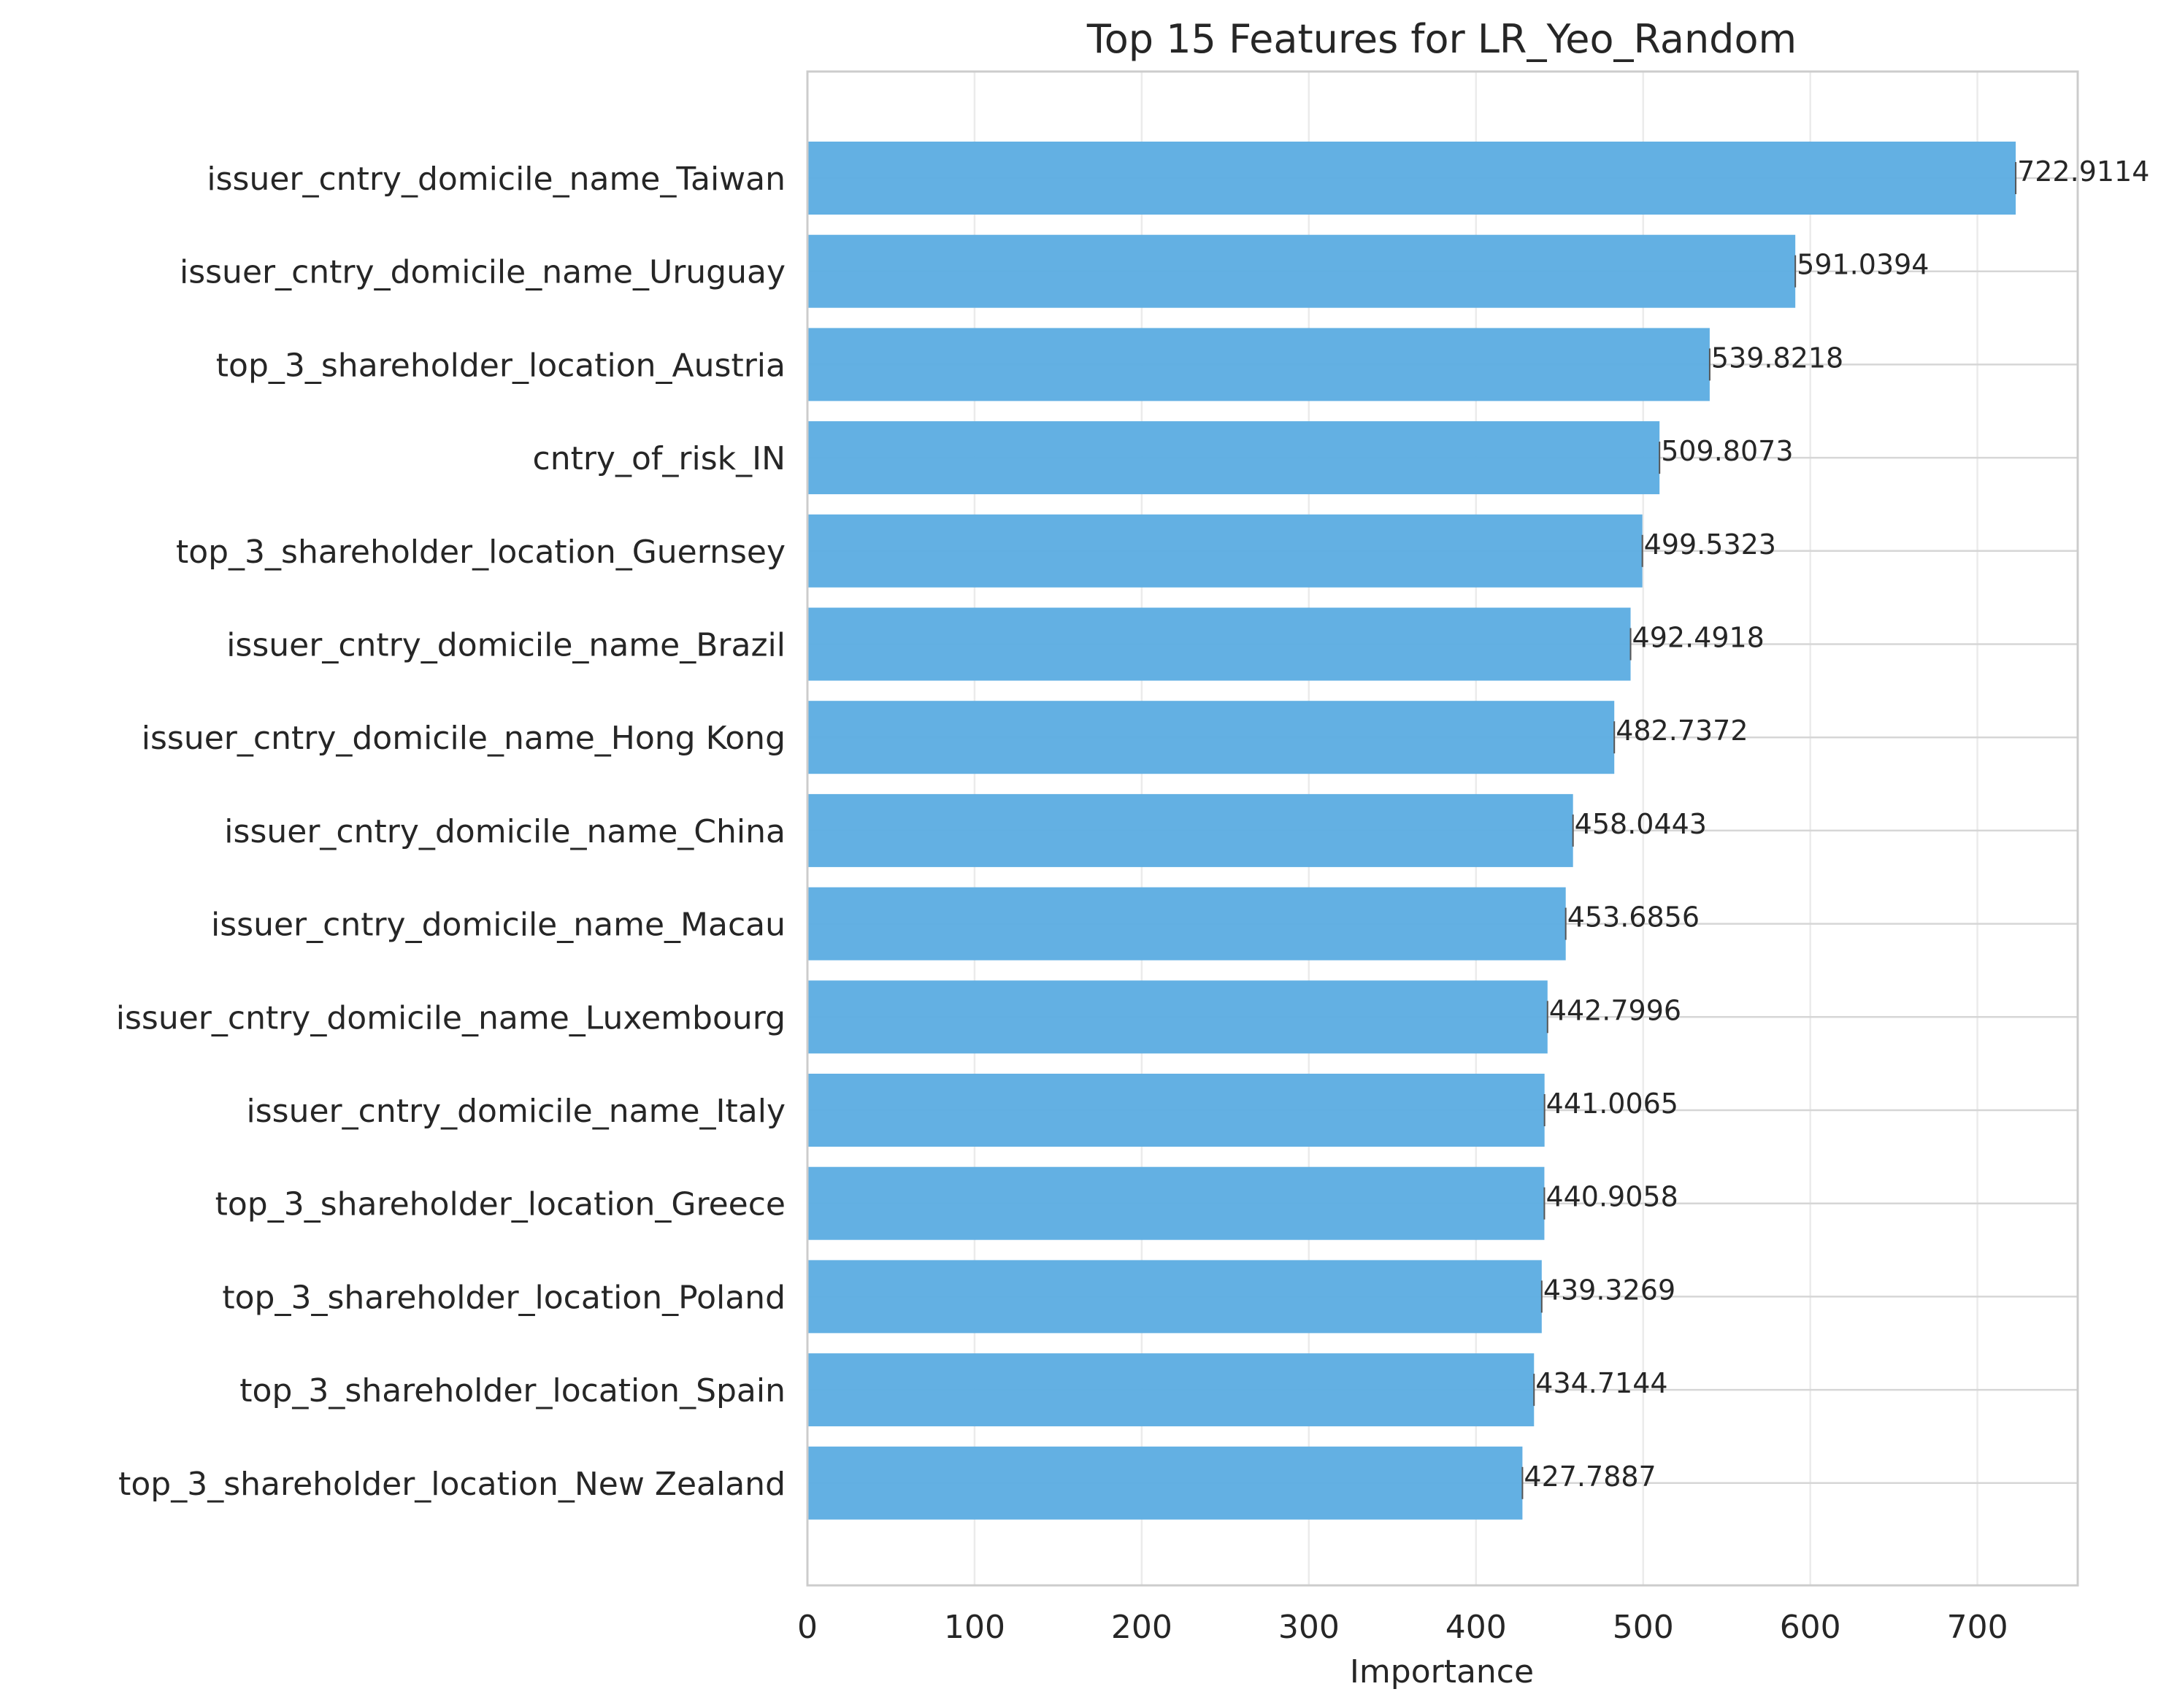 The height and width of the screenshot is (1708, 2177). I want to click on category-label: issuer_cntry_domicile_name_Luxembourg, so click(451, 1017).